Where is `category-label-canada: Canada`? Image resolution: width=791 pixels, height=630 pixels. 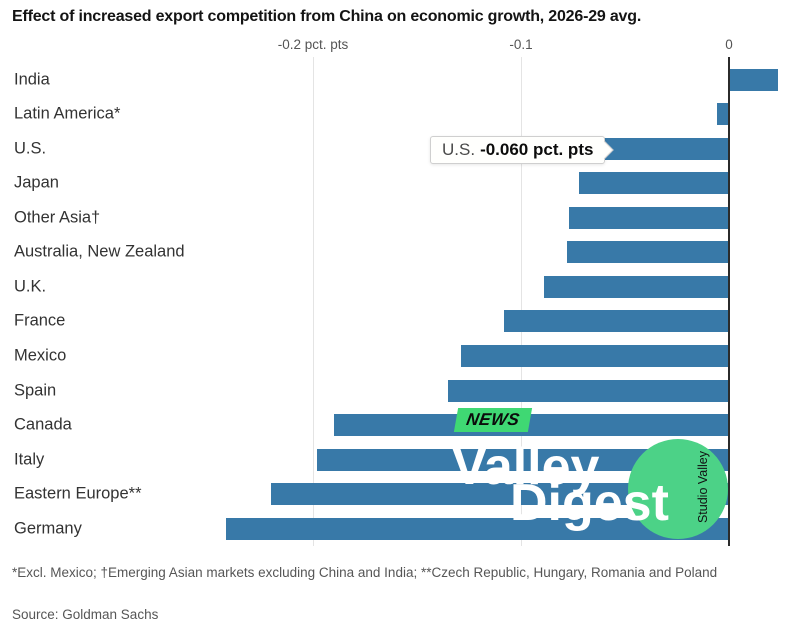 category-label-canada: Canada is located at coordinates (43, 424).